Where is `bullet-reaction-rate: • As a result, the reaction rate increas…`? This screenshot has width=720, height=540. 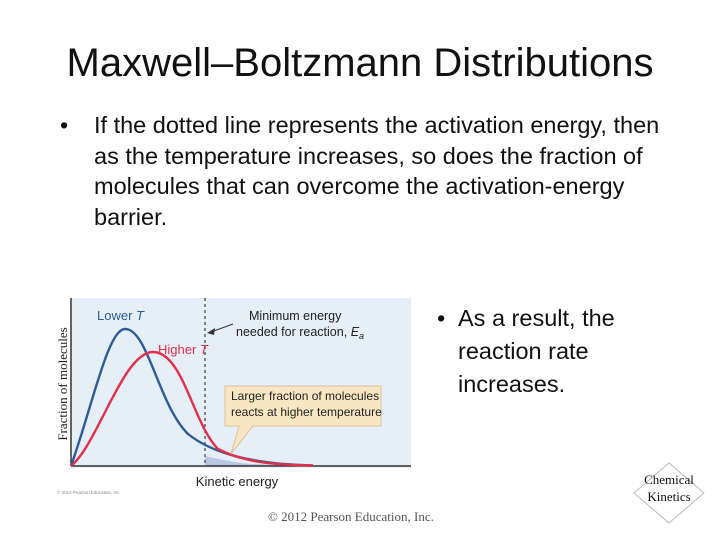
bullet-reaction-rate: • As a result, the reaction rate increas… is located at coordinates (567, 351).